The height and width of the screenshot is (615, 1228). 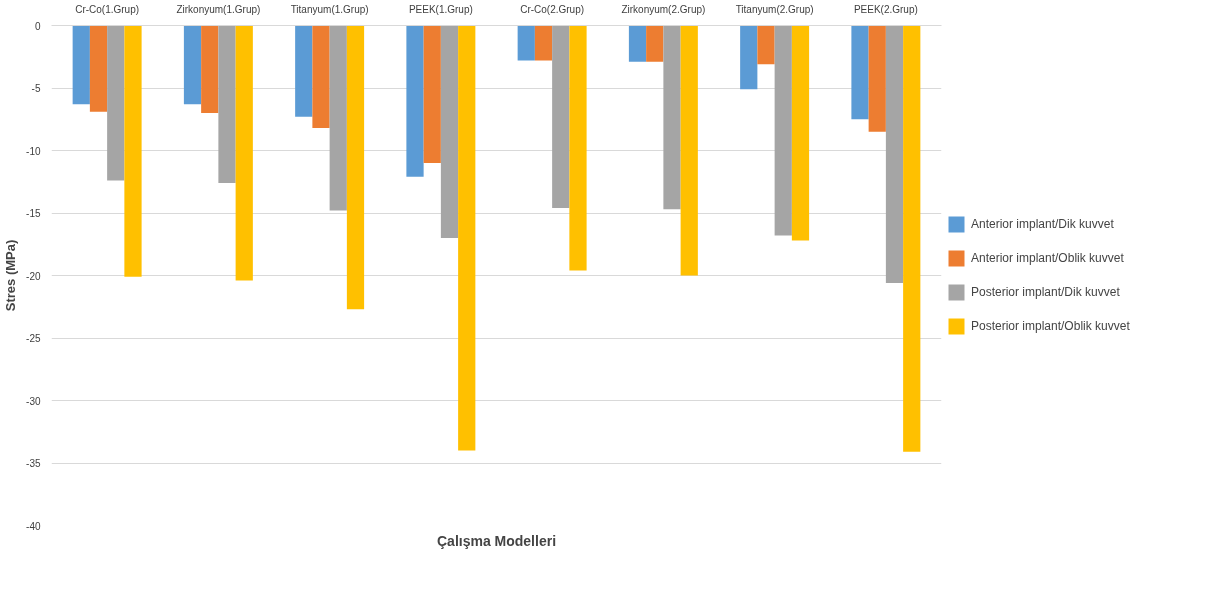 I want to click on y-tick-label: 0, so click(x=37, y=26).